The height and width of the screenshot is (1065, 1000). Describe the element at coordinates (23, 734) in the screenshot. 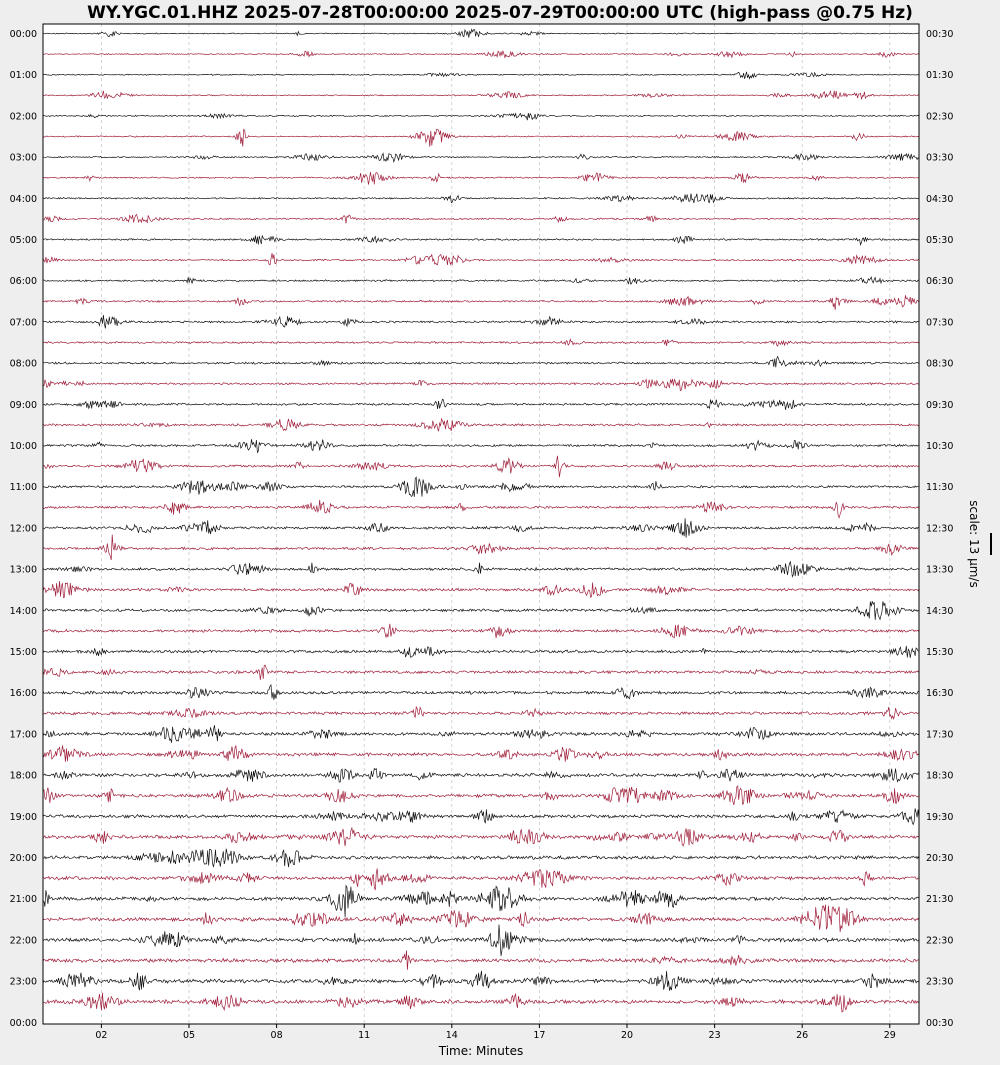

I see `left-hour-label: 17:00` at that location.